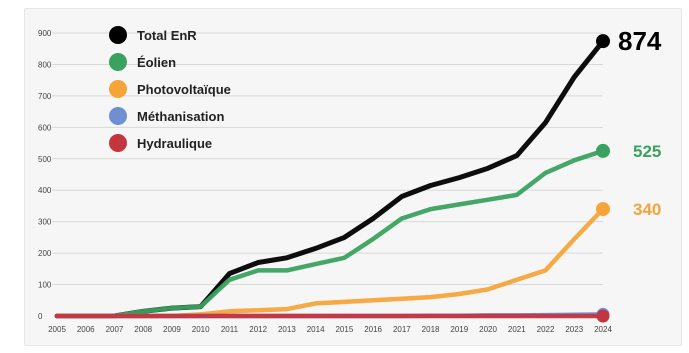  Describe the element at coordinates (546, 329) in the screenshot. I see `x-tick-label-2022: 2022` at that location.